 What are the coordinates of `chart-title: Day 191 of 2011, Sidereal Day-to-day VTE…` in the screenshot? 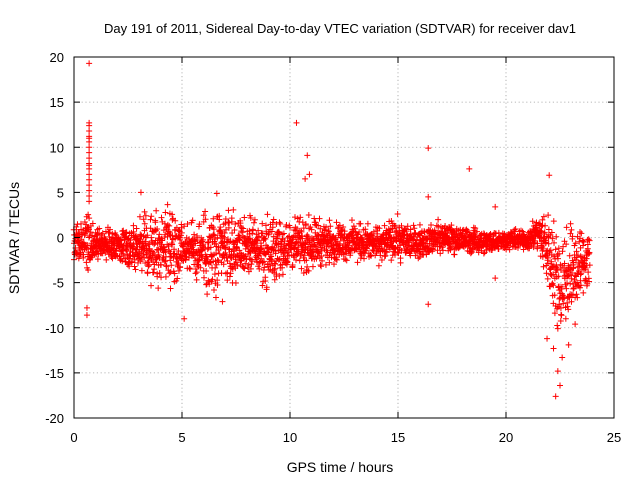 It's located at (340, 28).